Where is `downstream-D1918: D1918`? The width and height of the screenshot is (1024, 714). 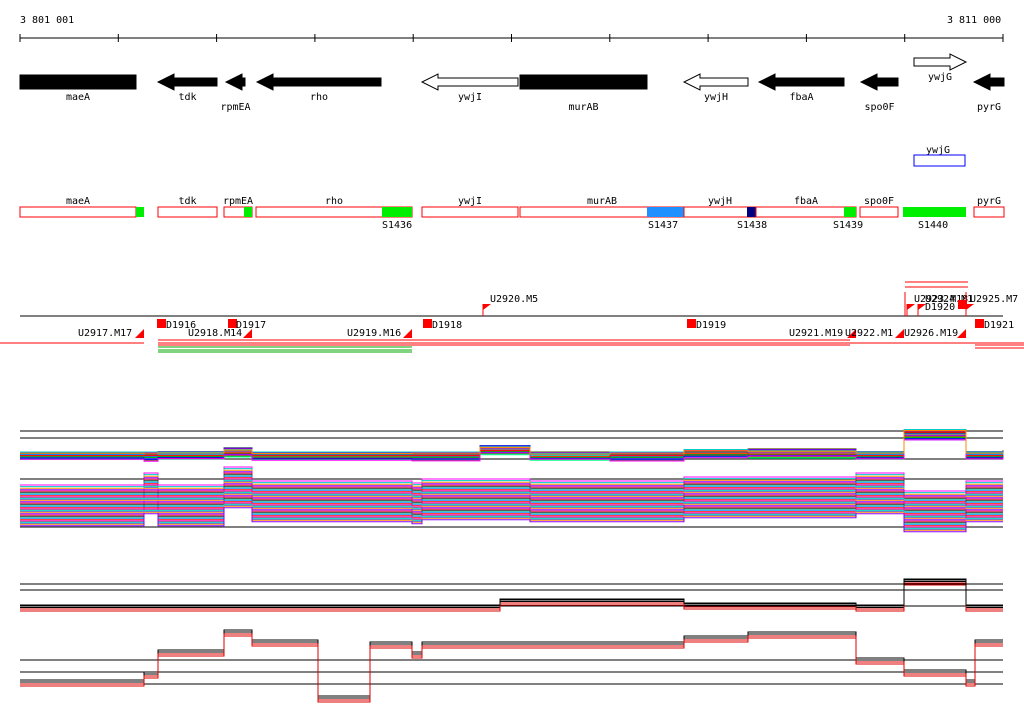 downstream-D1918: D1918 is located at coordinates (442, 325).